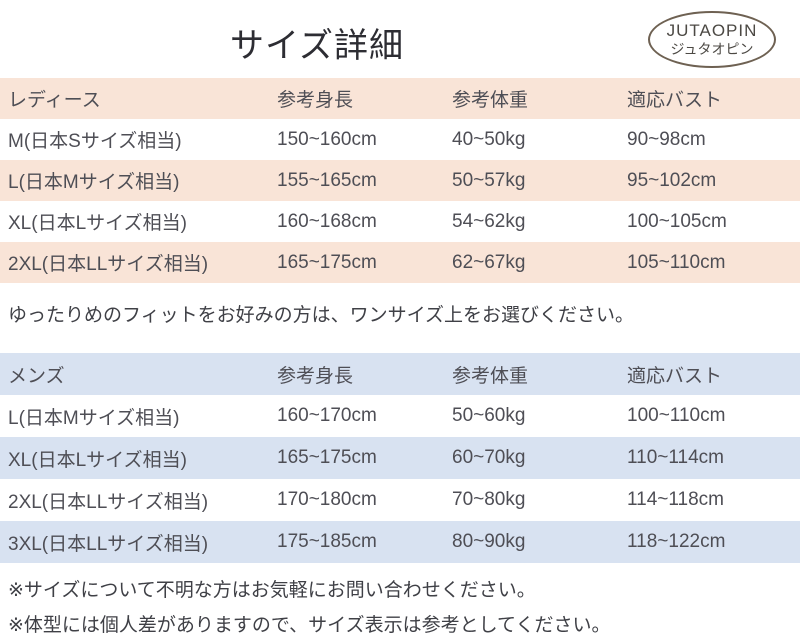 This screenshot has width=800, height=644. I want to click on bust-value: 105~110cm, so click(676, 262).